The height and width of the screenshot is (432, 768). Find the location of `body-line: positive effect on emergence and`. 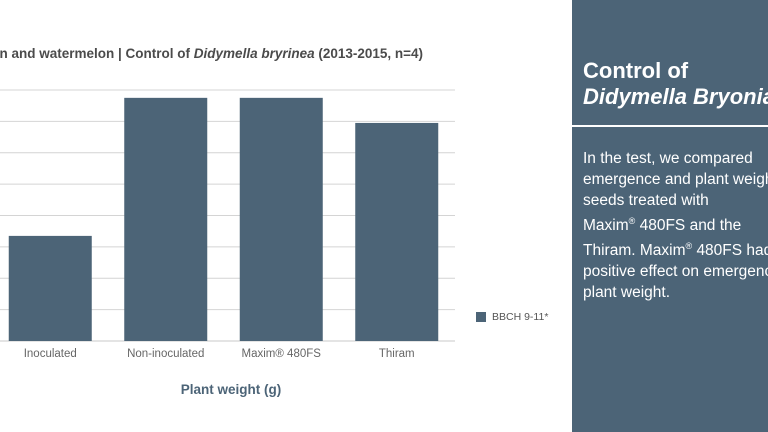

body-line: positive effect on emergence and is located at coordinates (675, 272).